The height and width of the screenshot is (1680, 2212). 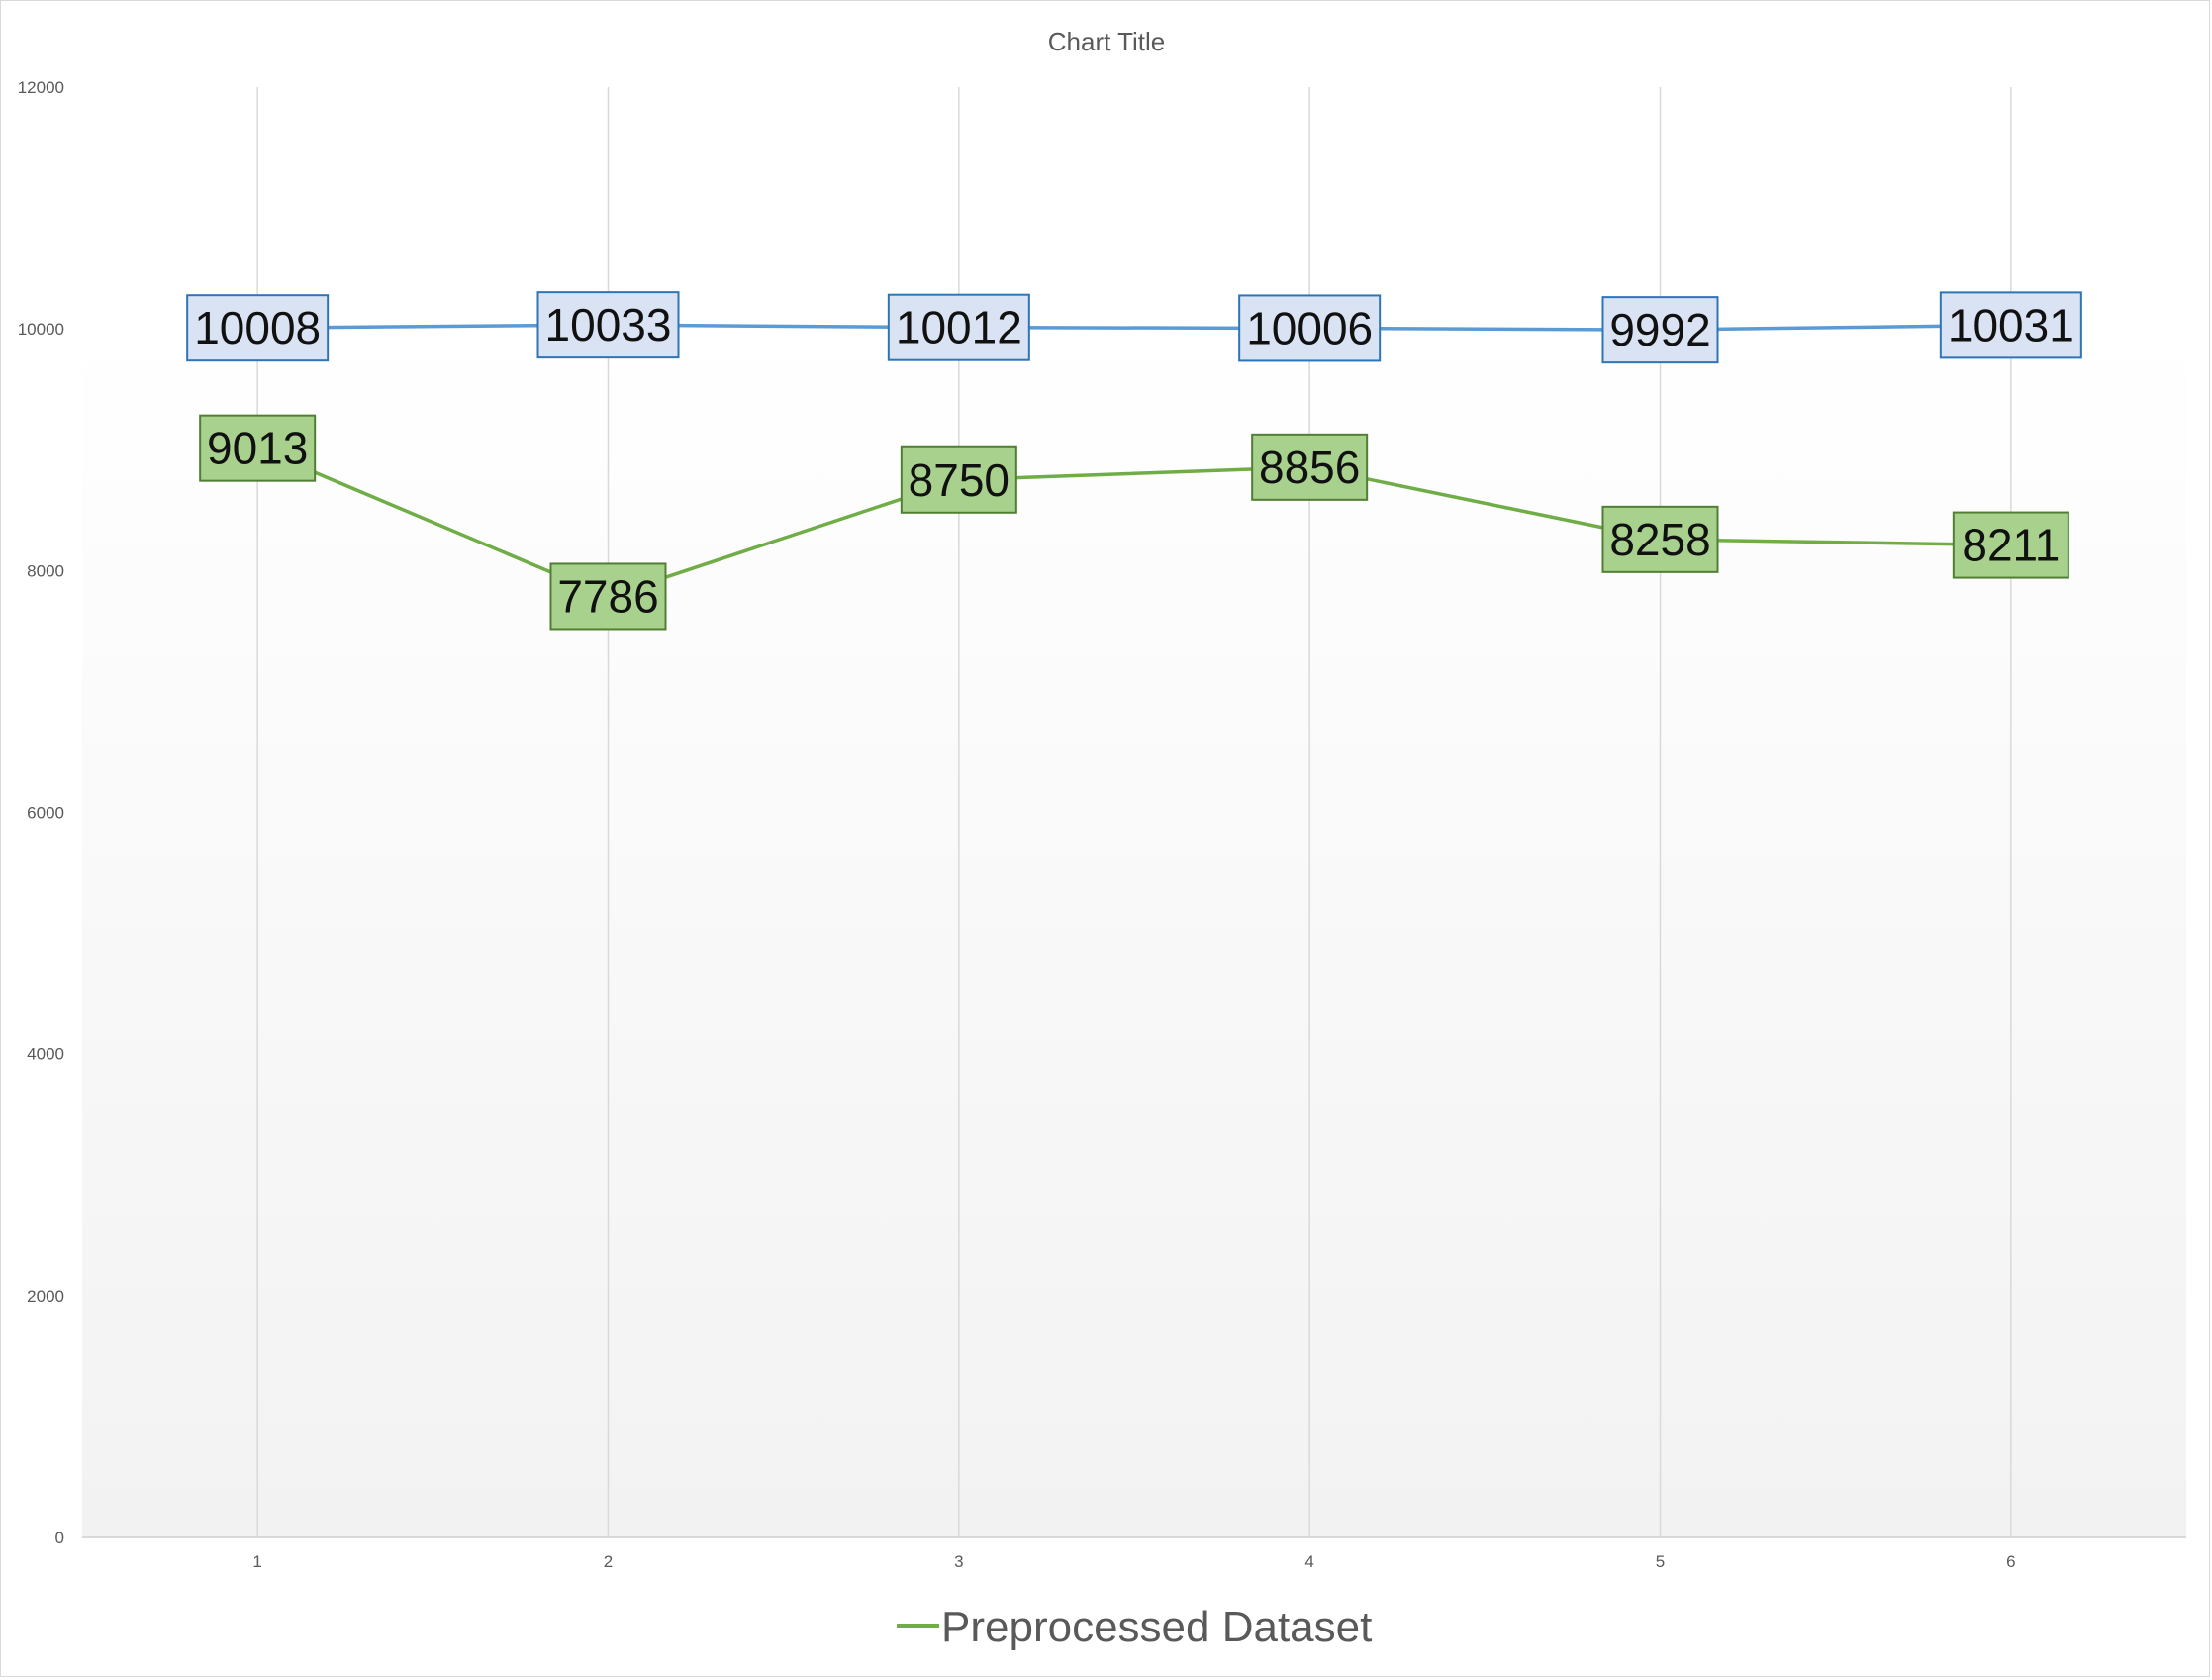 I want to click on data-label: 7786, so click(x=608, y=596).